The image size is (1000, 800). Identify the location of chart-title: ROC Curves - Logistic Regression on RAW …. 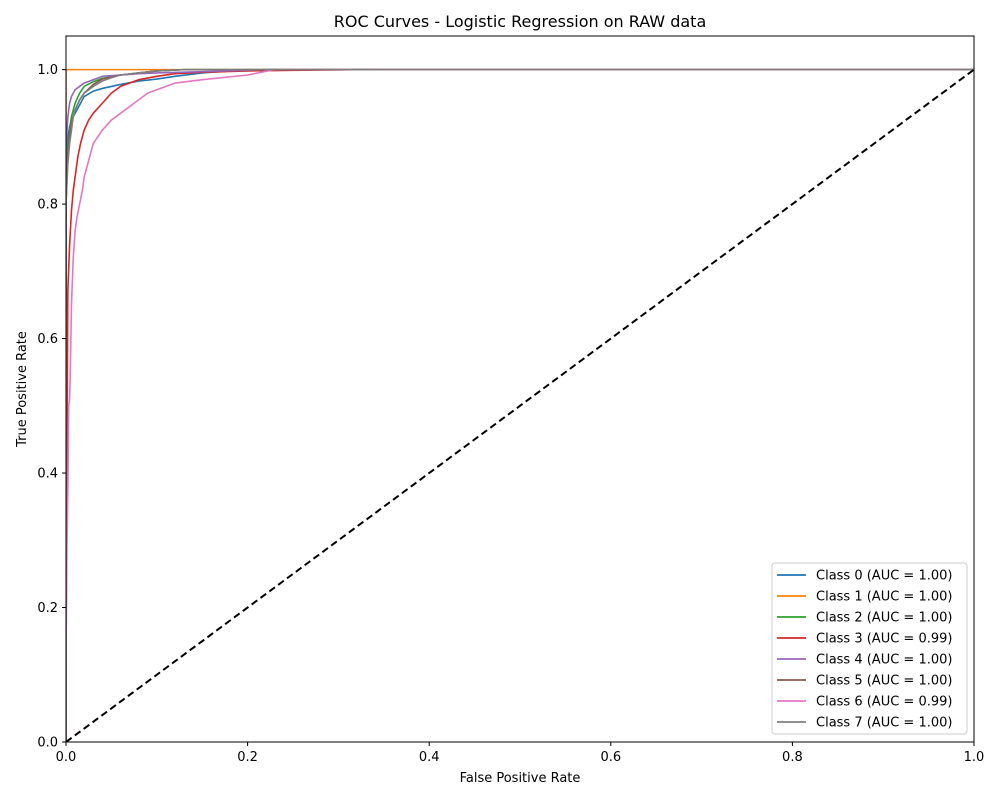
(520, 21).